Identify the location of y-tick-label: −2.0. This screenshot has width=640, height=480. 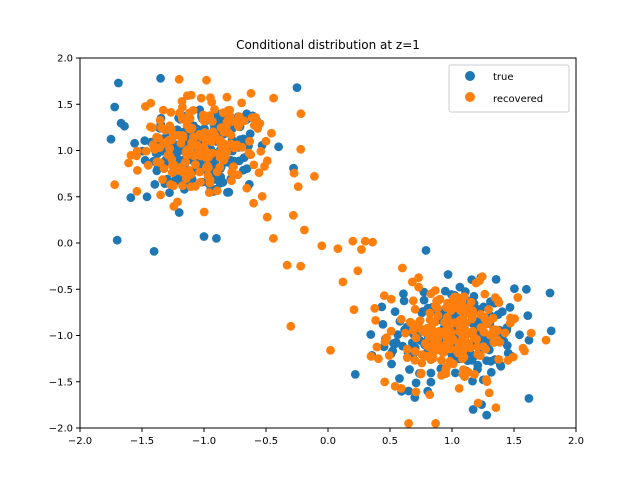
(61, 429).